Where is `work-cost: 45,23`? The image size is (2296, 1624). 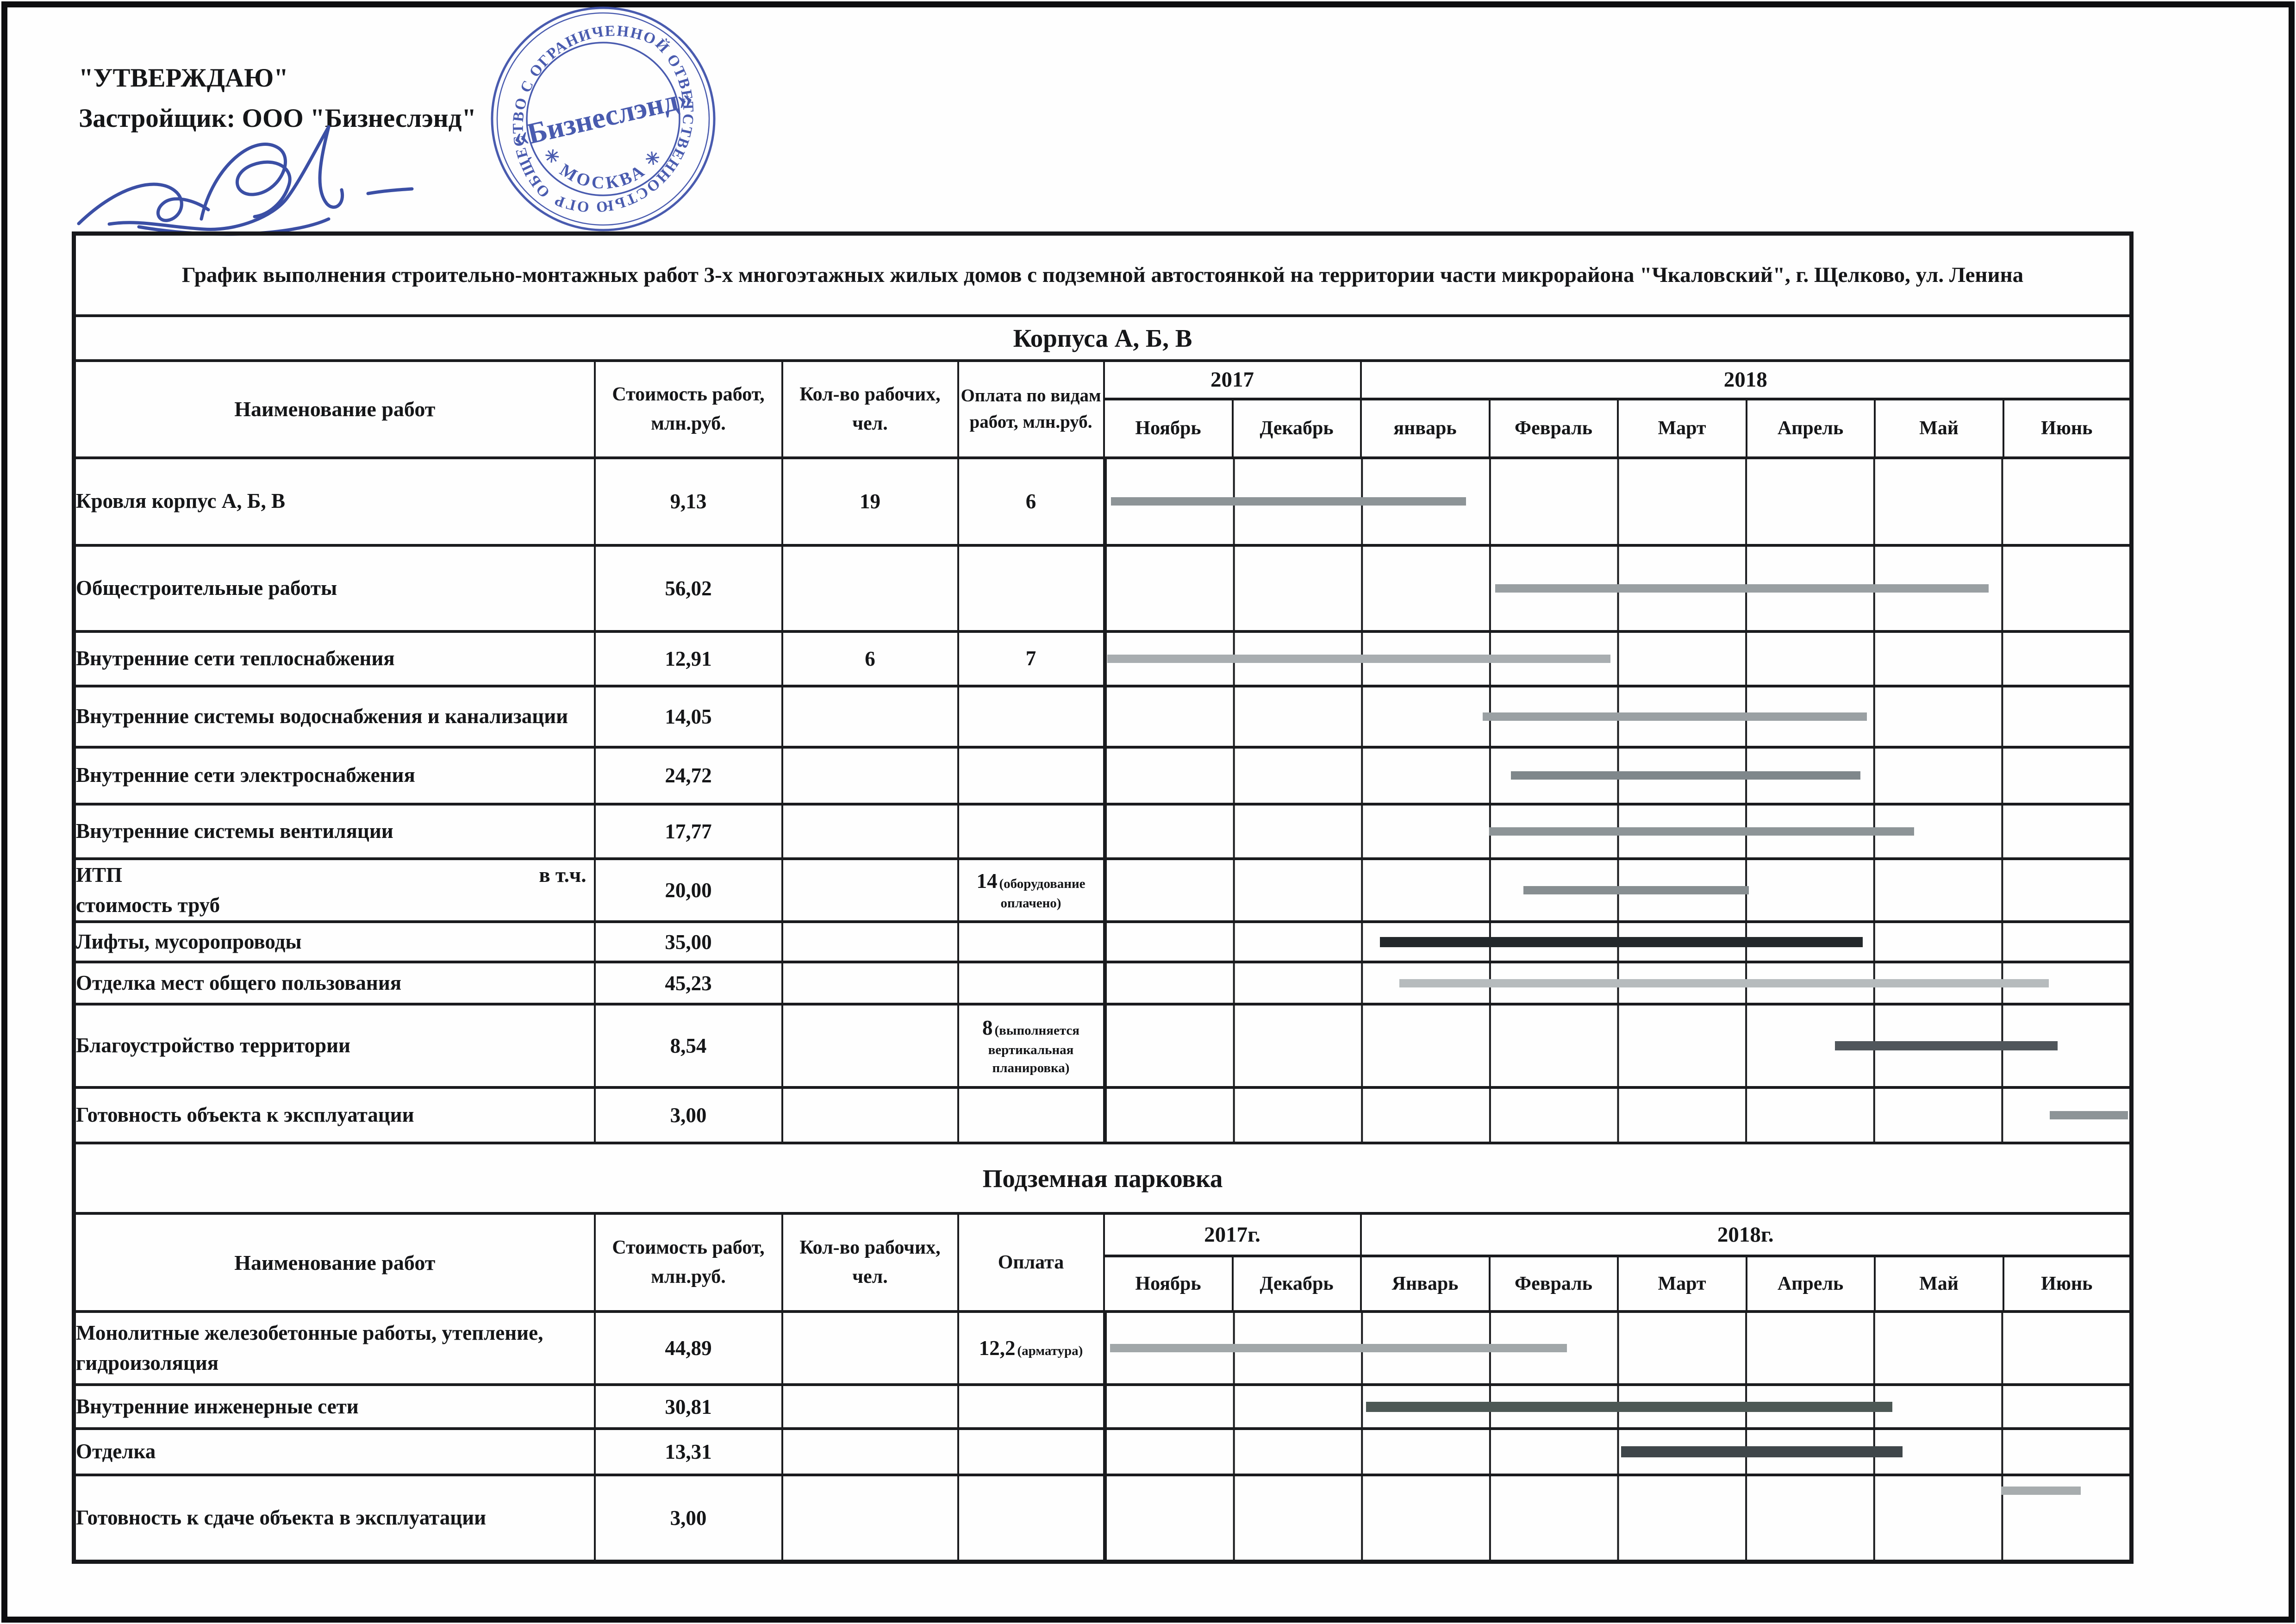
work-cost: 45,23 is located at coordinates (688, 984).